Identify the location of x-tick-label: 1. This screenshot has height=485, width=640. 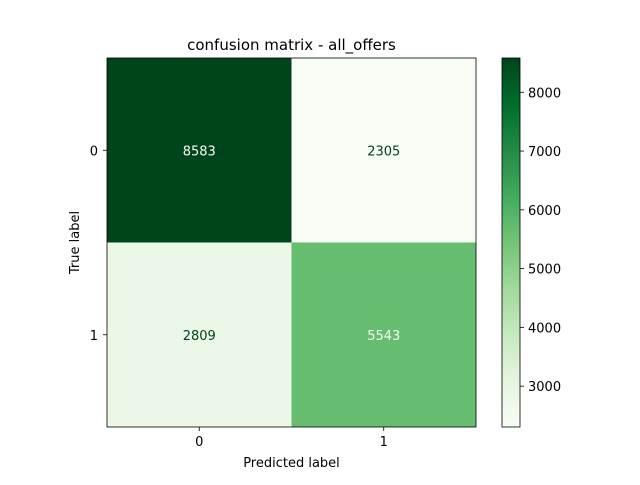
(384, 442).